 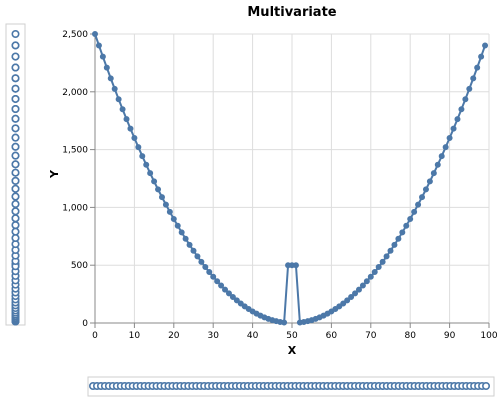 What do you see at coordinates (410, 336) in the screenshot?
I see `x-tick-label: 80` at bounding box center [410, 336].